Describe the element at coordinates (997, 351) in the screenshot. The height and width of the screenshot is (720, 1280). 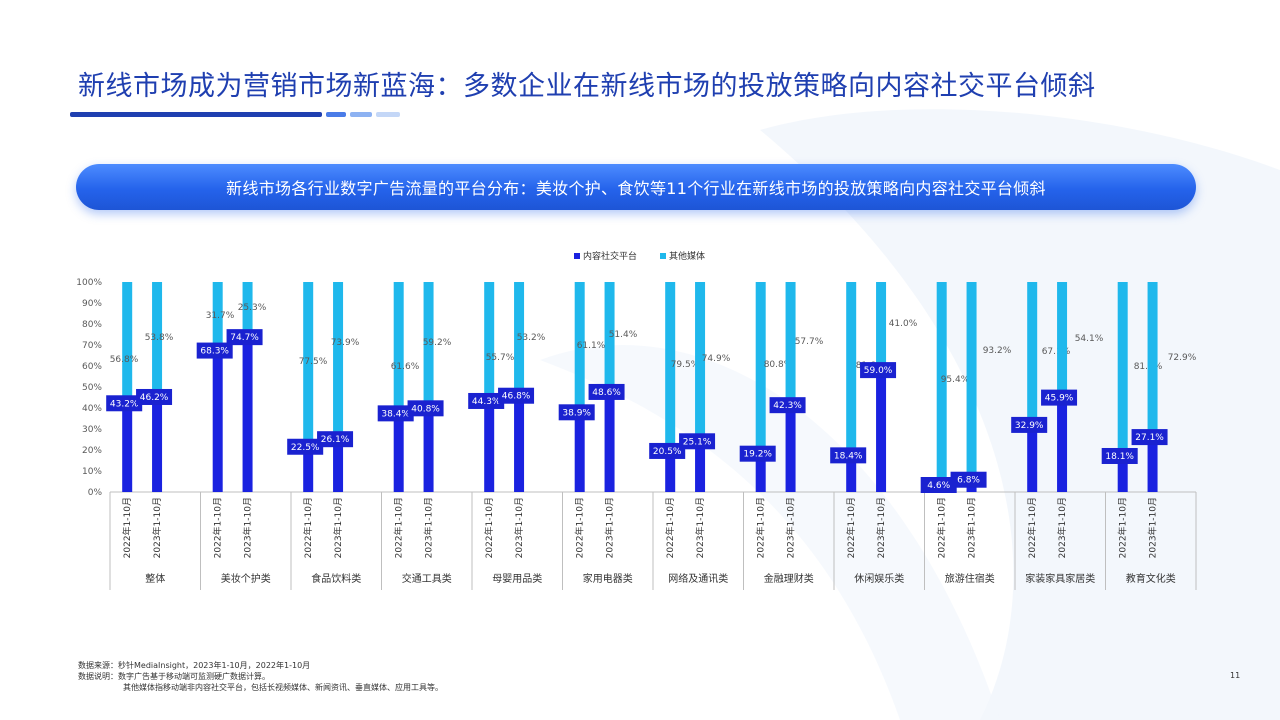
I see `data-label-other-media: 93.2%` at that location.